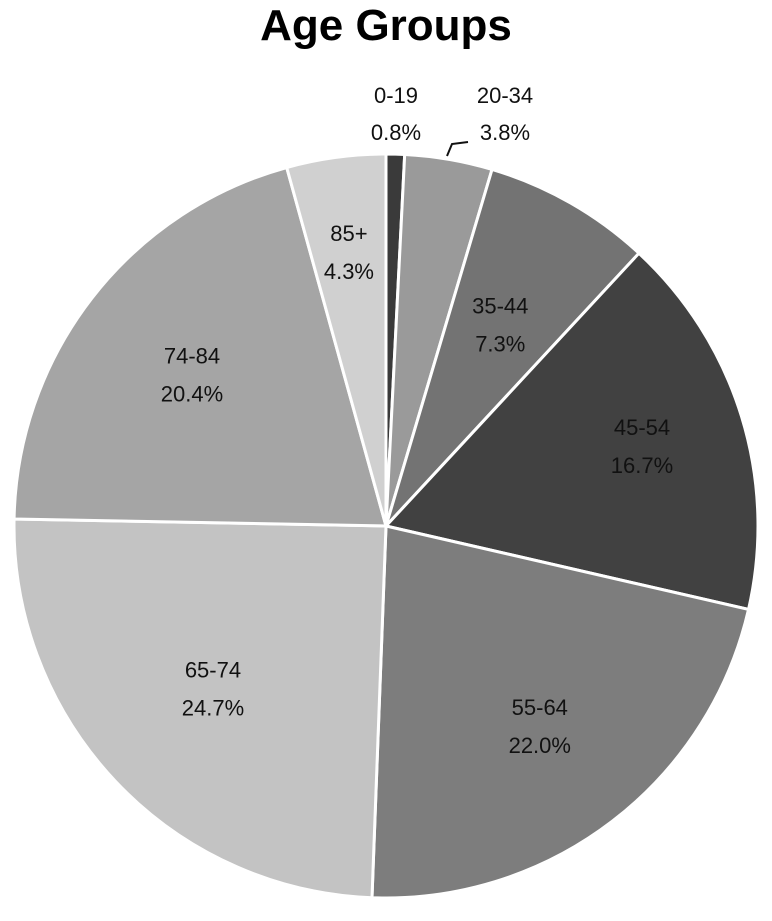  I want to click on slice-value-label: 22.0%, so click(540, 745).